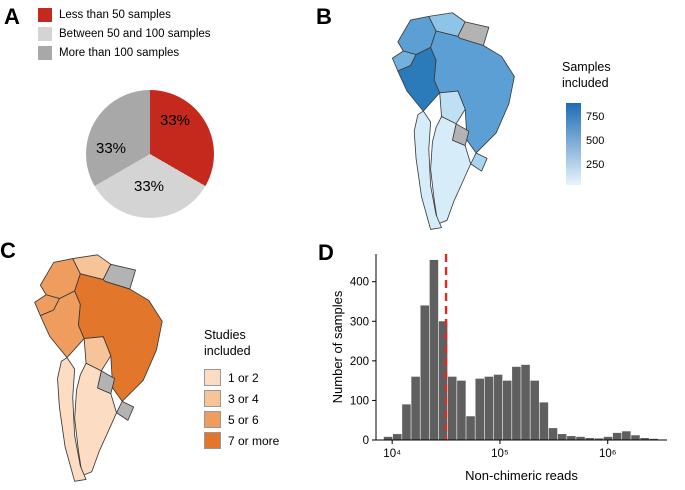  What do you see at coordinates (326, 252) in the screenshot?
I see `panel-d-letter: D` at bounding box center [326, 252].